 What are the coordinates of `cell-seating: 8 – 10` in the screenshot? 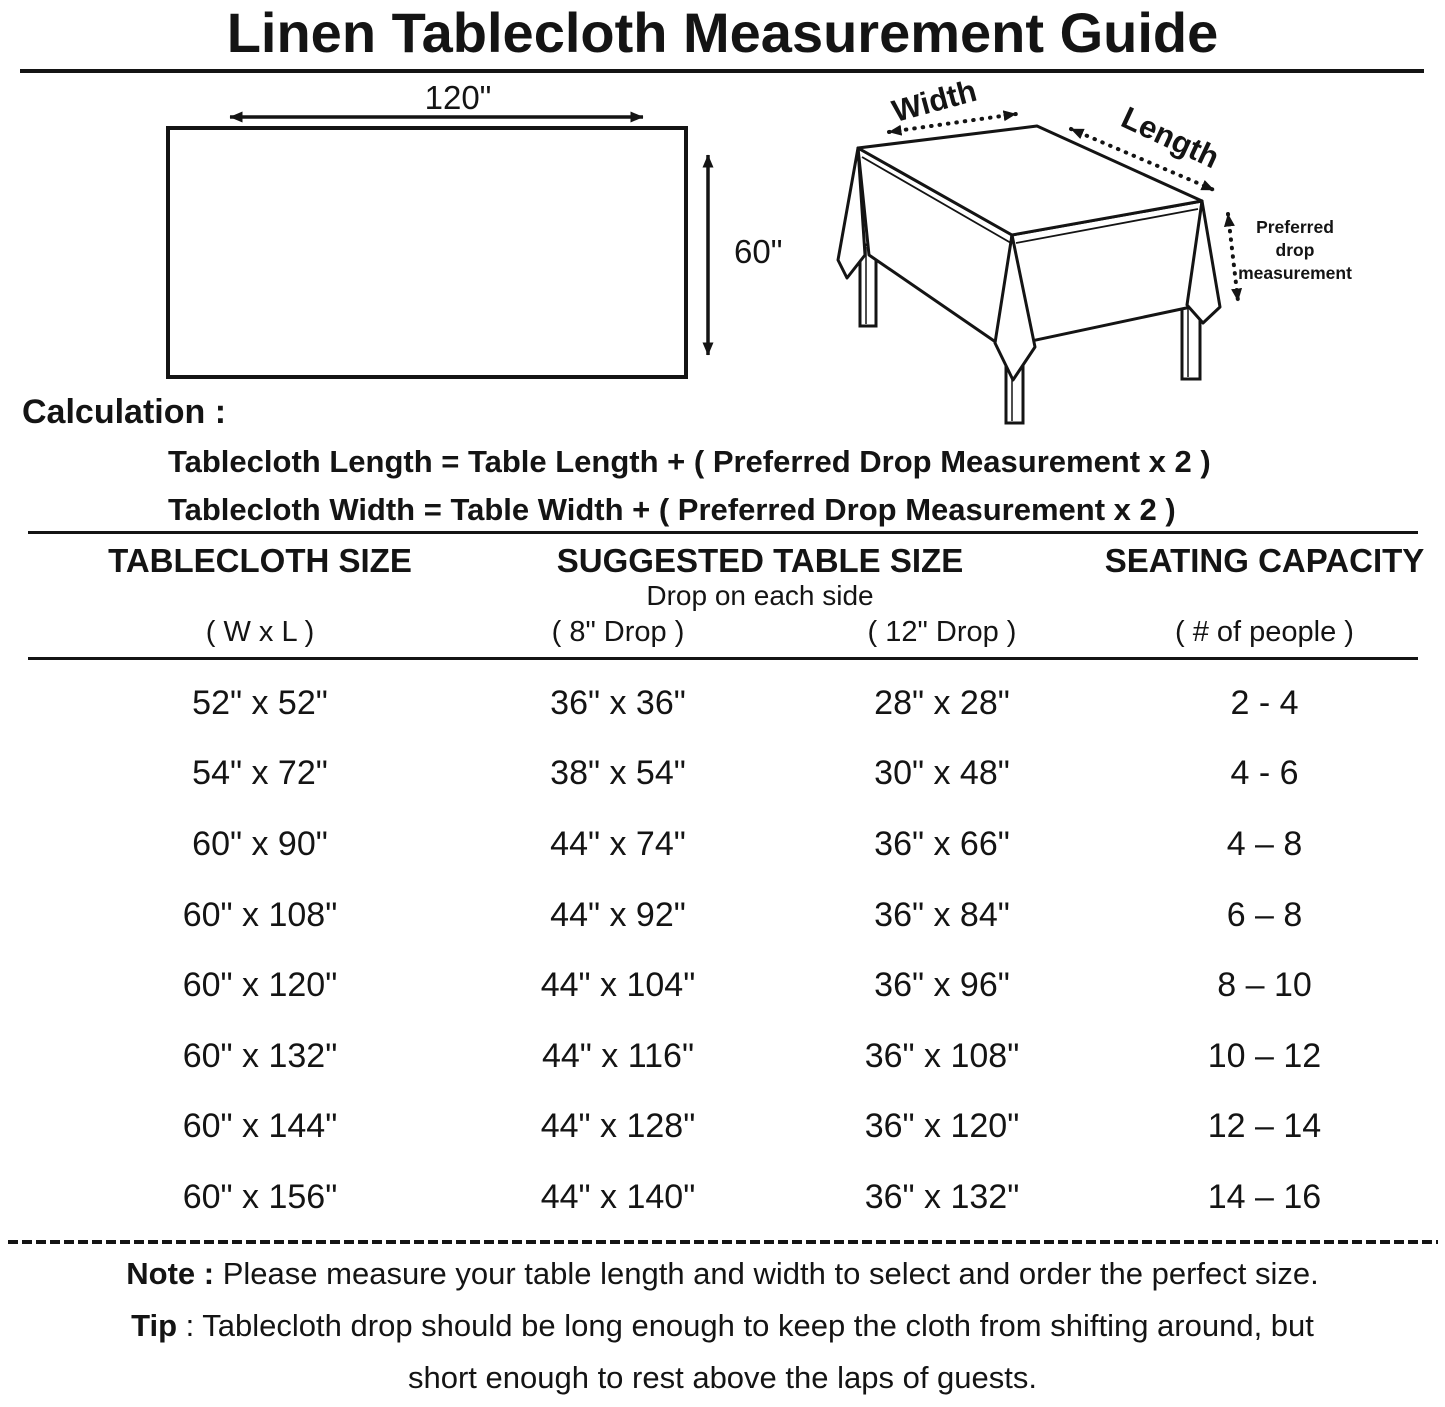 It's located at (1264, 985).